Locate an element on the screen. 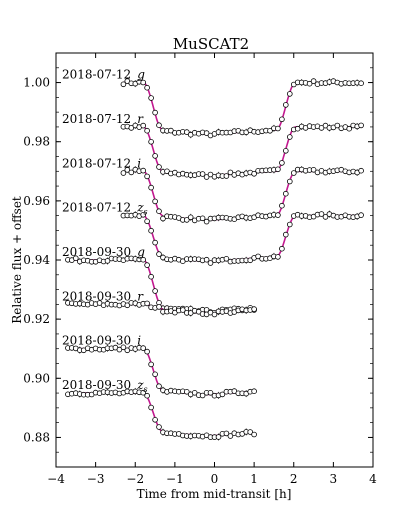 This screenshot has height=519, width=415. series-band-subscript: s is located at coordinates (146, 389).